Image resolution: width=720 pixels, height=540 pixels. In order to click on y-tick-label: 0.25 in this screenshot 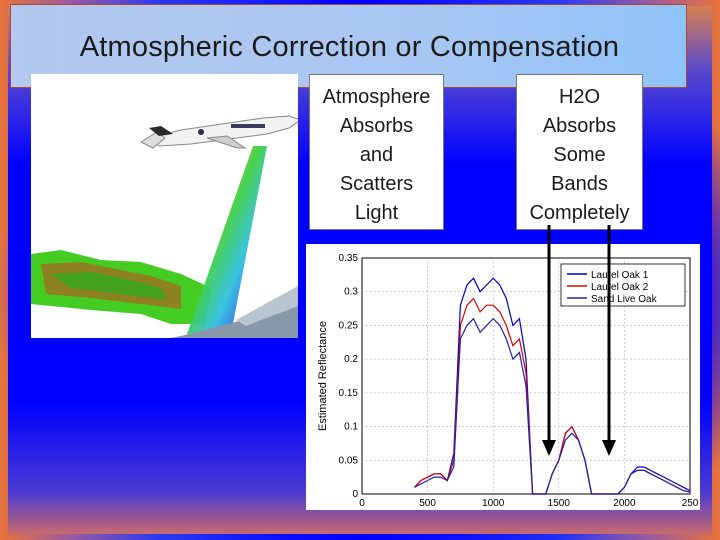, I will do `click(349, 325)`.